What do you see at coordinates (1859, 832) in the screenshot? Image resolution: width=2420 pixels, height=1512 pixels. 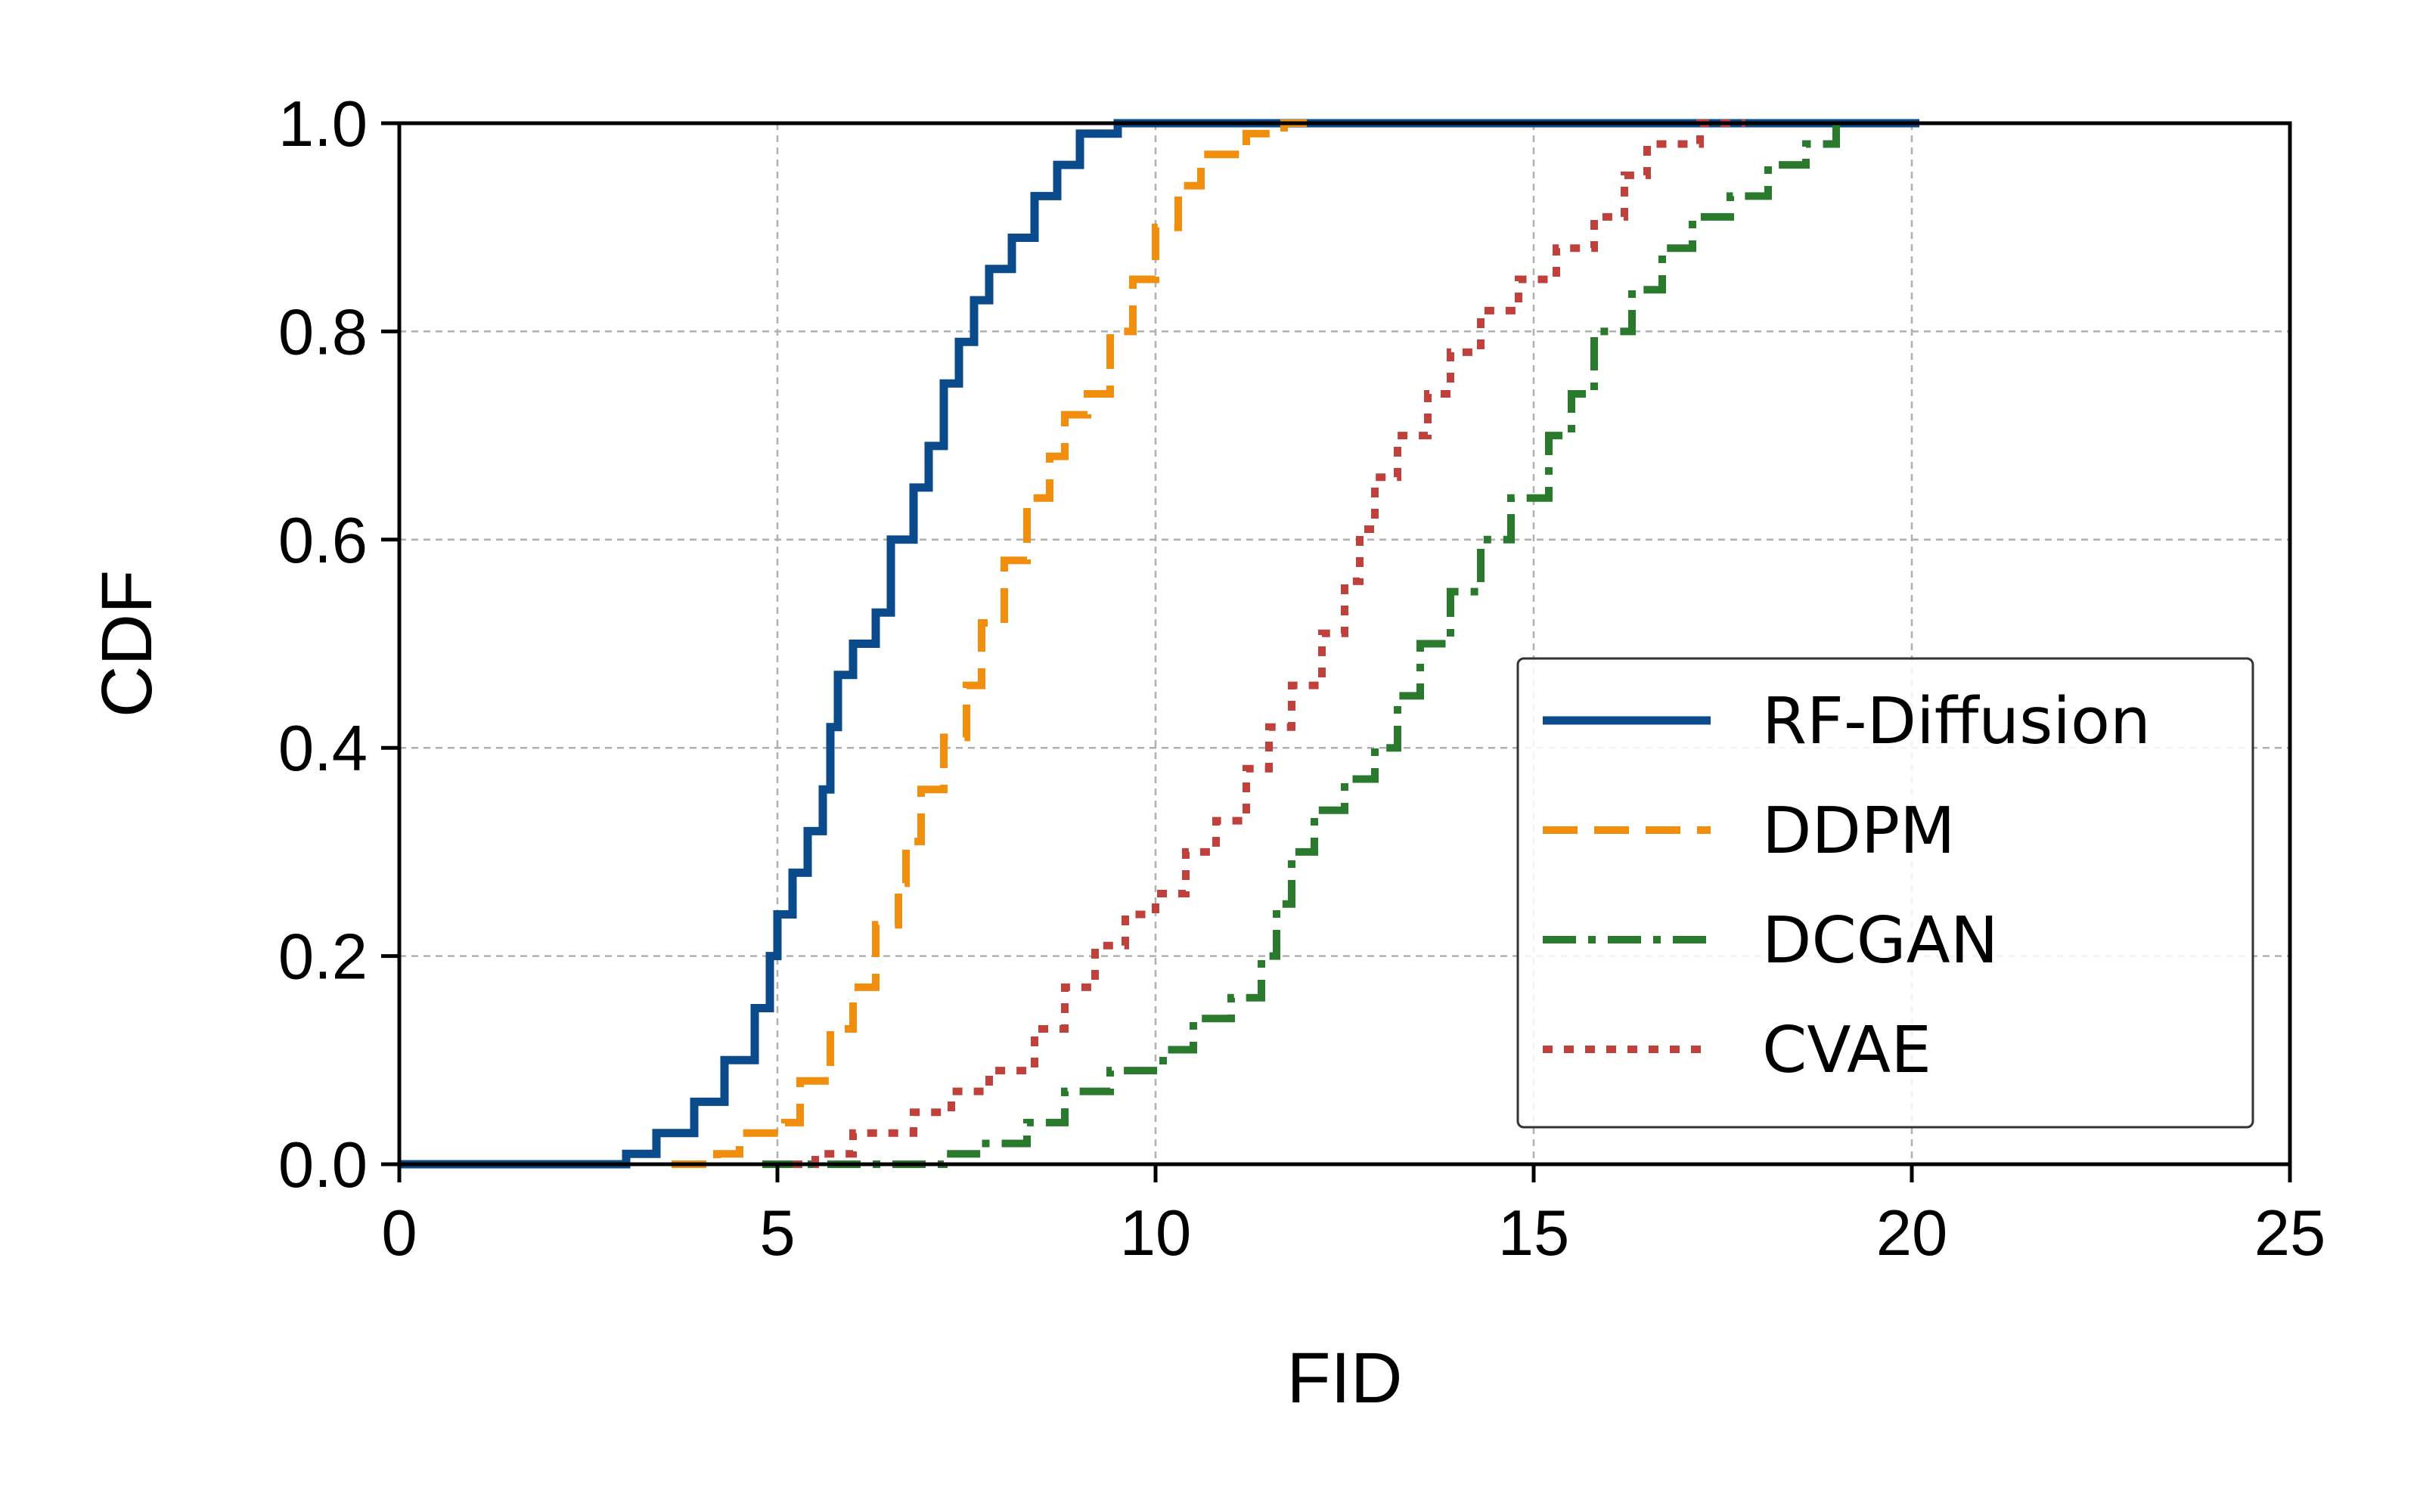 I see `legend-label-ddpm: DDPM` at bounding box center [1859, 832].